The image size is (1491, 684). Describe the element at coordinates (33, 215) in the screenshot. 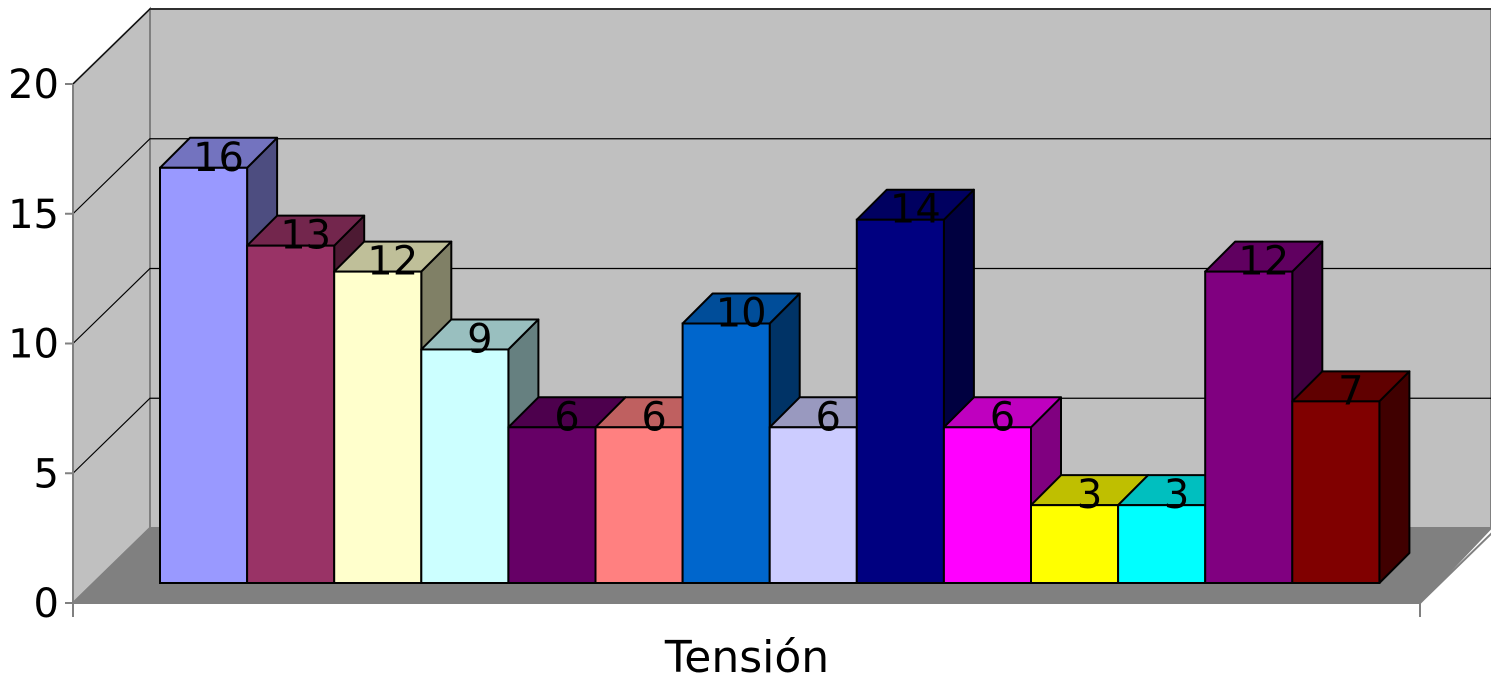

I see `y-tick-label: 15` at that location.